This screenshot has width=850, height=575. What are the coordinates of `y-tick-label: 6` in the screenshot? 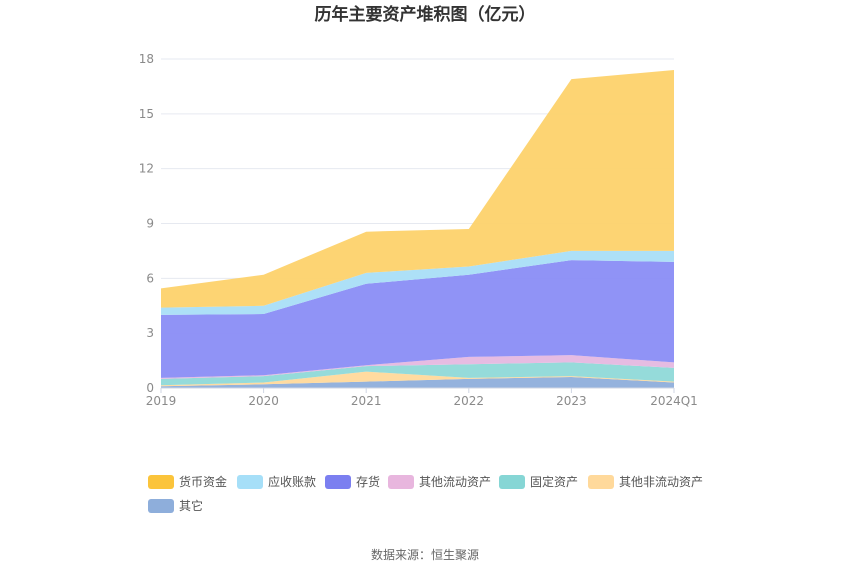 It's located at (150, 278).